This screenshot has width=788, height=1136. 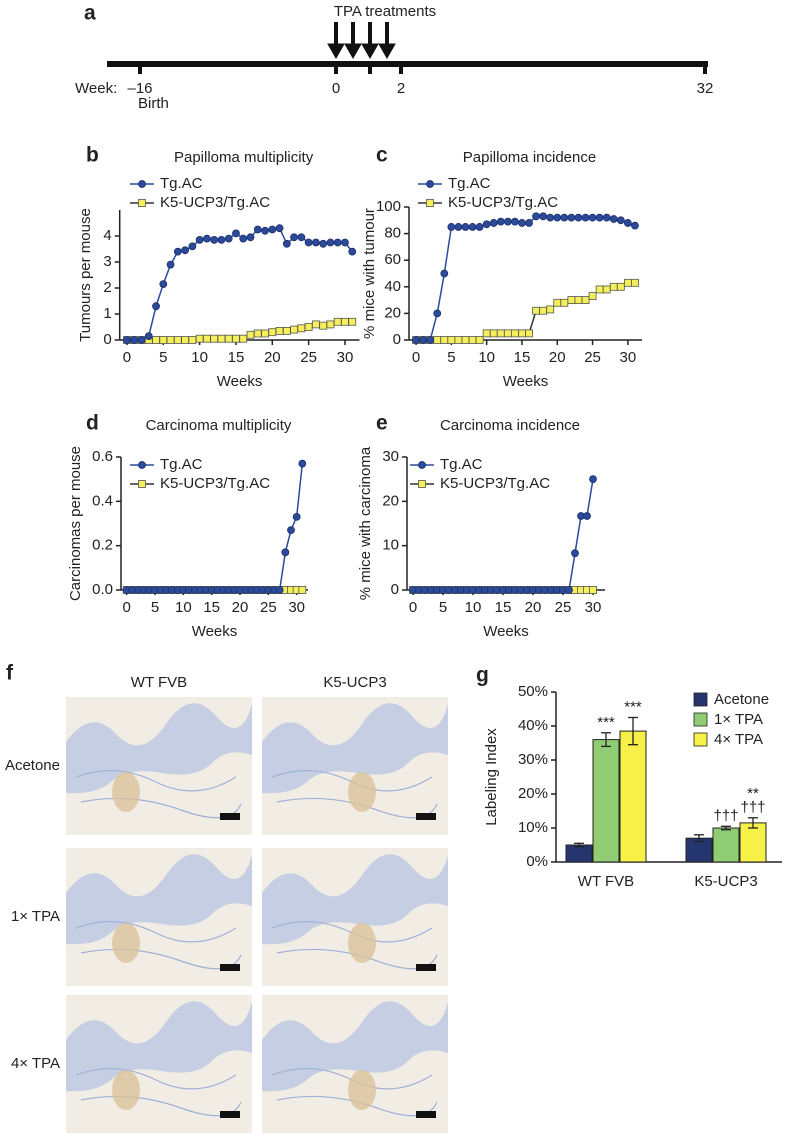 I want to click on significance-mark: ***, so click(x=633, y=706).